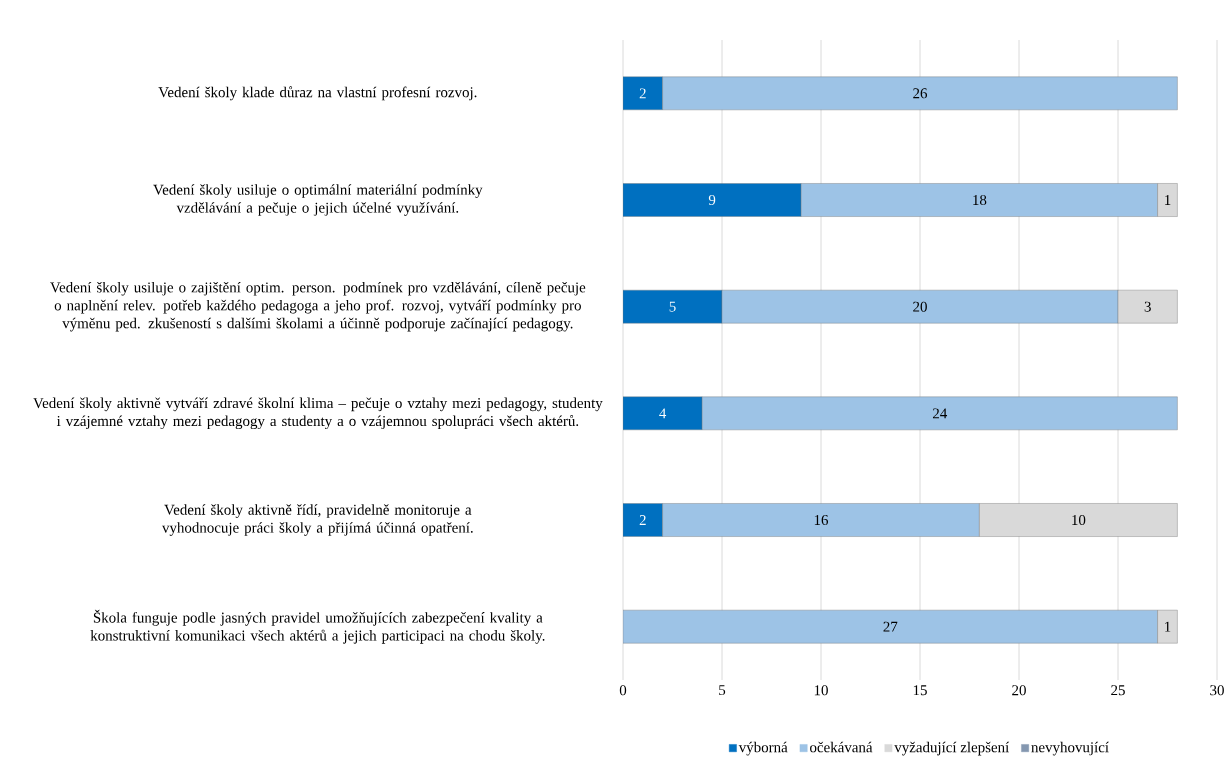  I want to click on data-label: 3, so click(1147, 306).